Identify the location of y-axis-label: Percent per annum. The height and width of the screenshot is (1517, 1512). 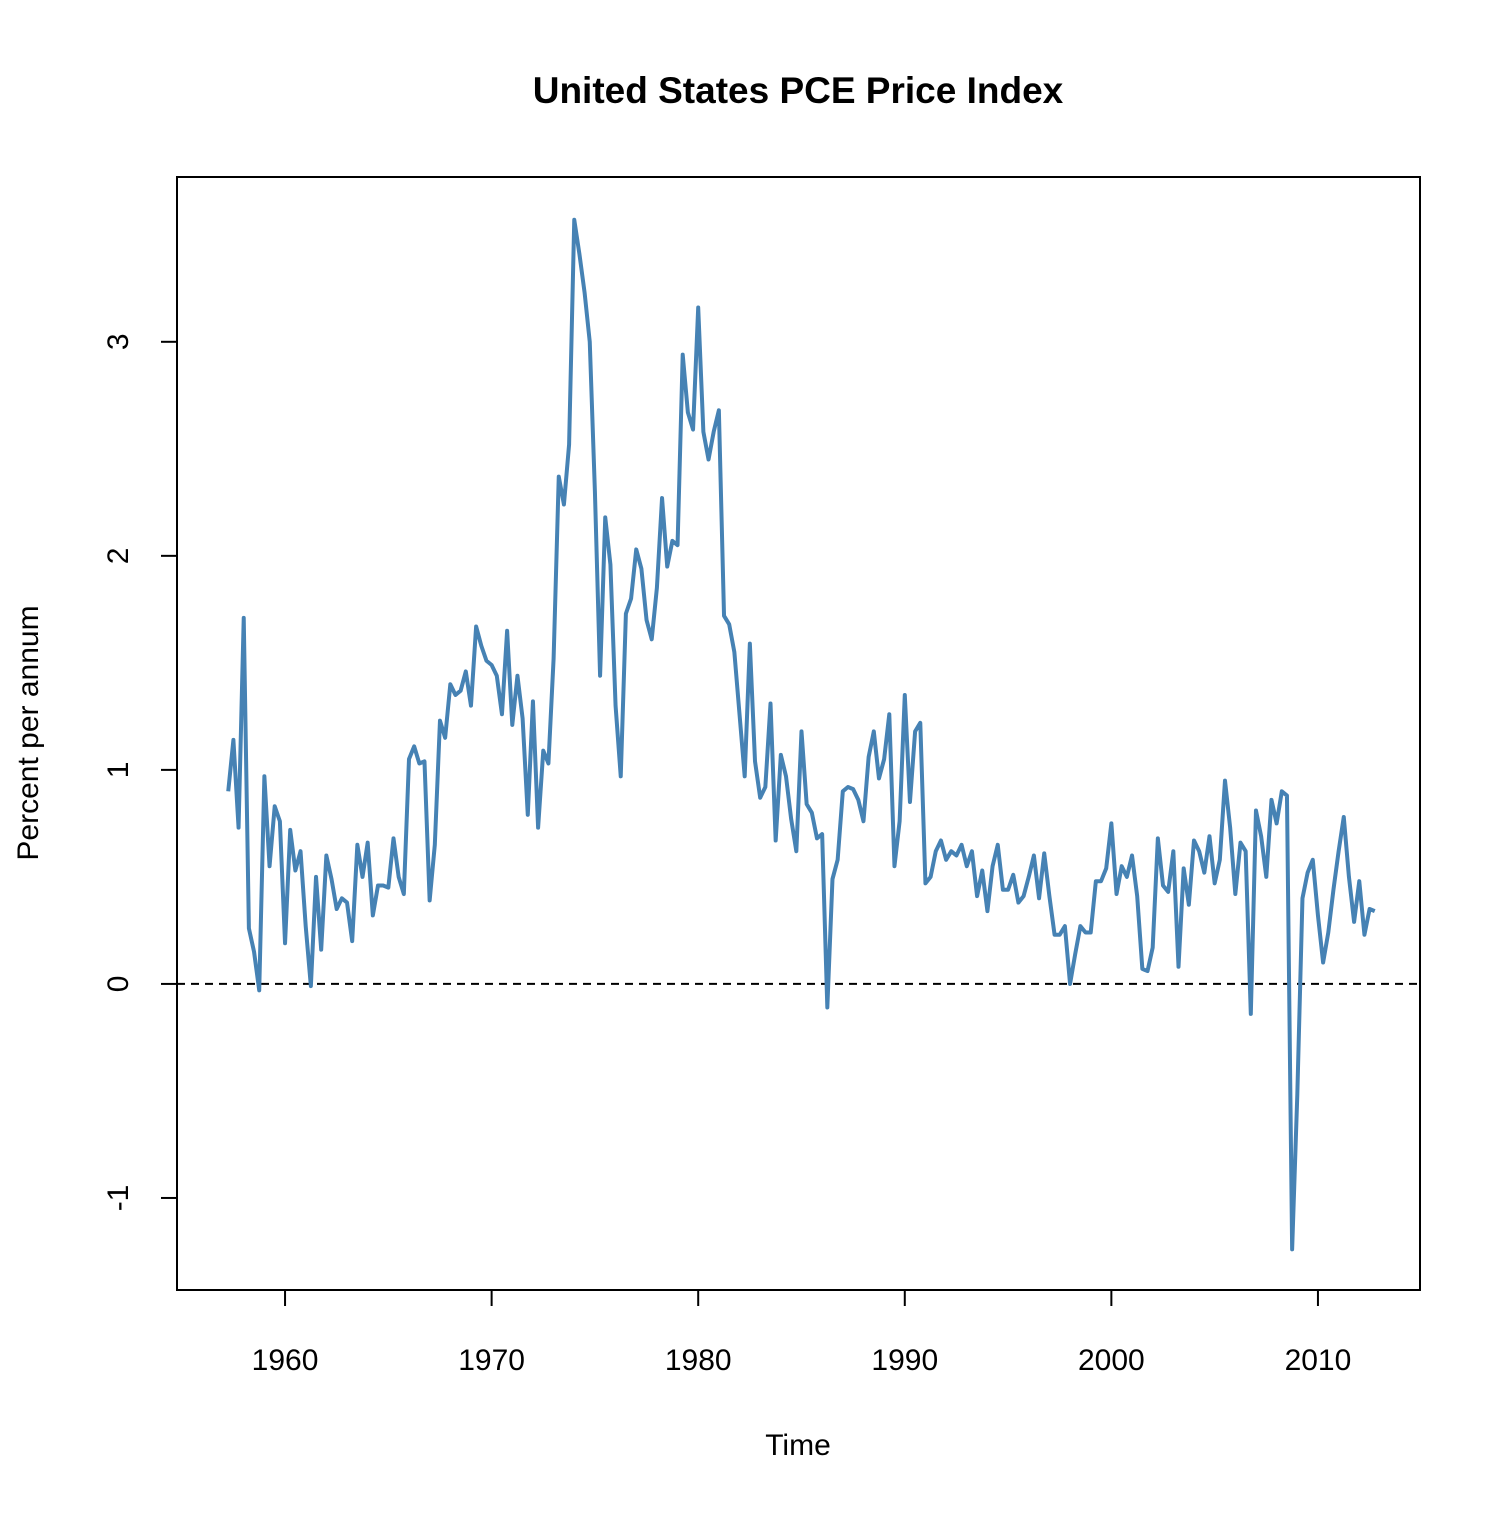
(28, 732).